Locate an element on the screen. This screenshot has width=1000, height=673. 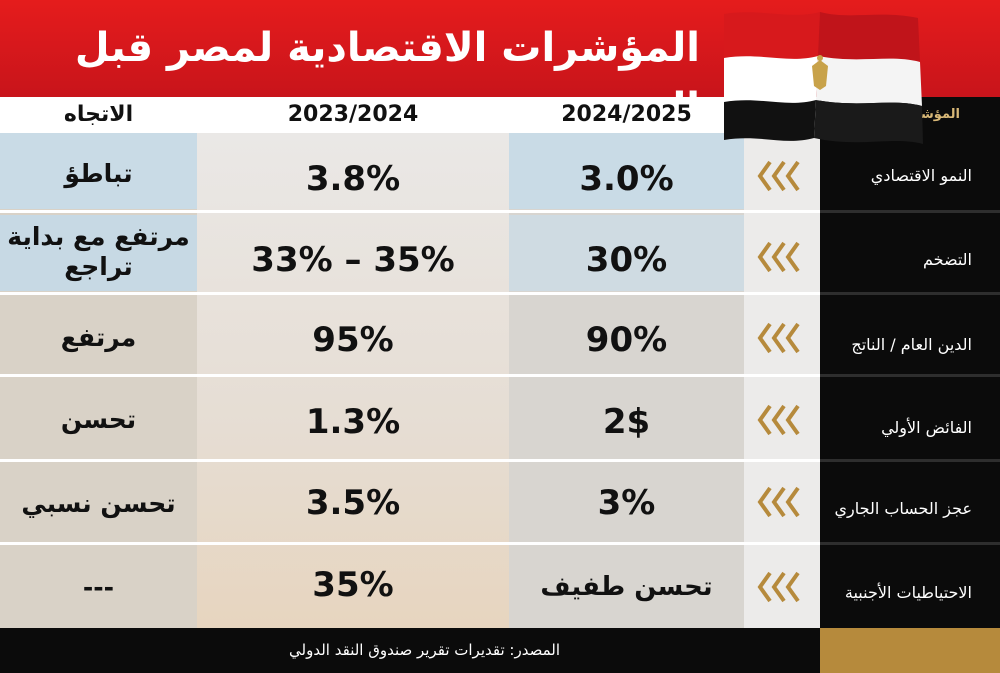
value-2024-2025: 30% is located at coordinates (626, 260).